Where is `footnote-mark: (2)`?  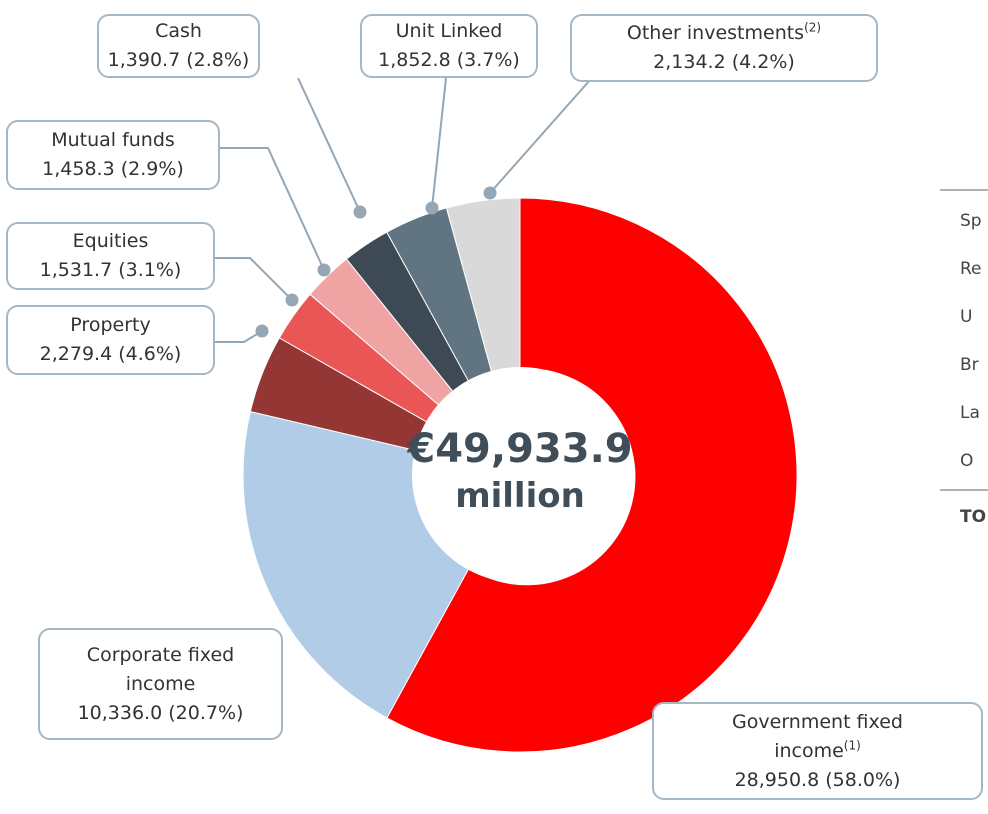
footnote-mark: (2) is located at coordinates (813, 27).